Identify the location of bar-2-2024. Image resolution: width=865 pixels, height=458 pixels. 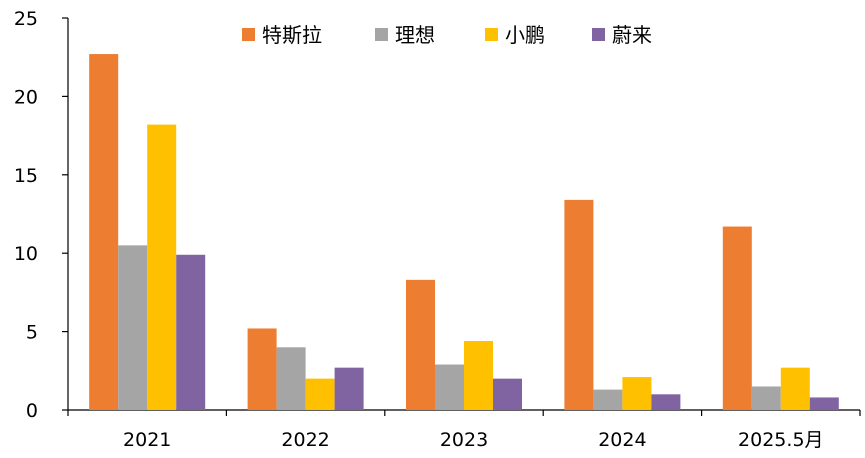
(608, 399).